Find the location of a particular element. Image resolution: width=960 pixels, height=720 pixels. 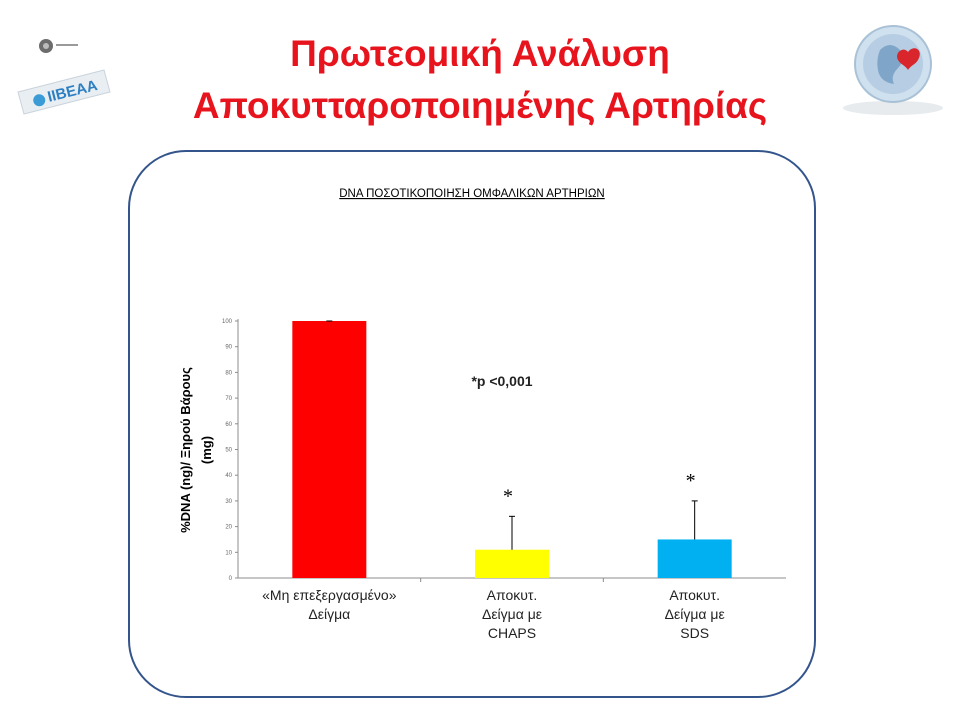

x-category-label: «Μη επεξεργασμένο» is located at coordinates (329, 595).